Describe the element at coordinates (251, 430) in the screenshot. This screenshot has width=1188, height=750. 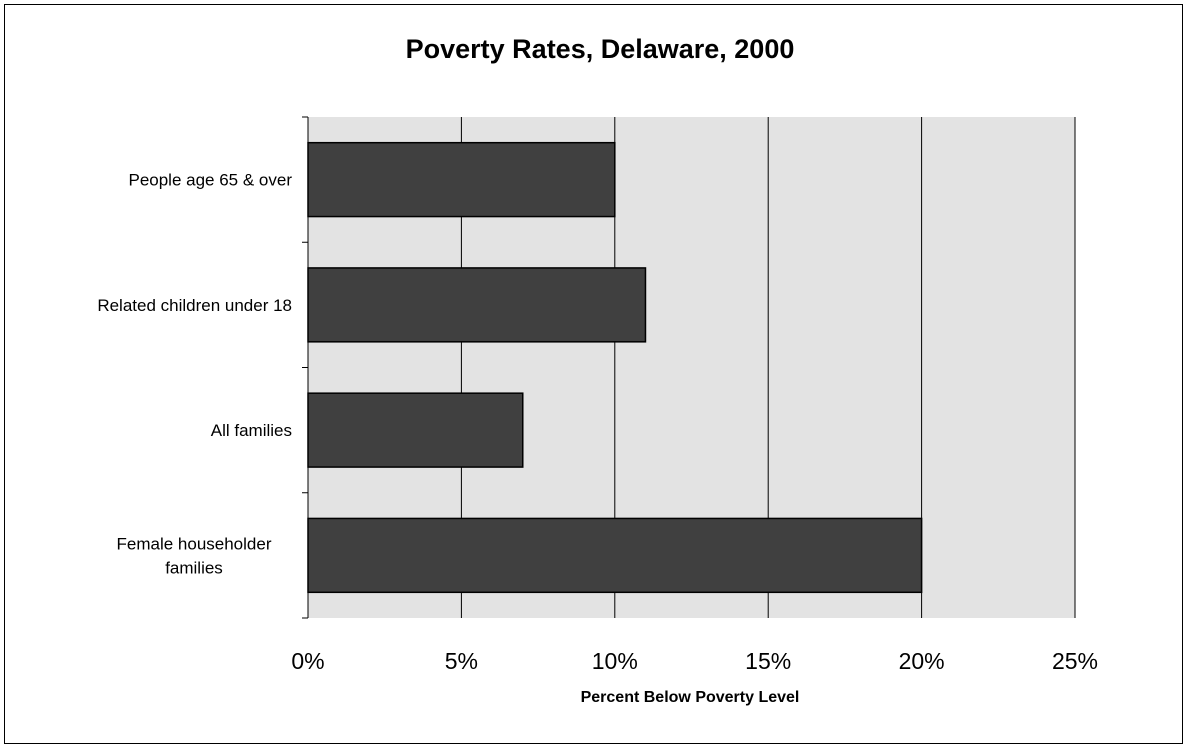
I see `category-label-3: All families` at that location.